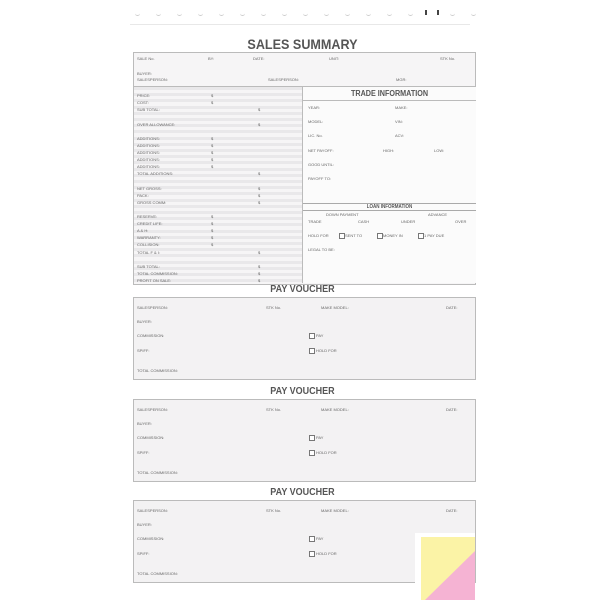  What do you see at coordinates (149, 188) in the screenshot?
I see `sales-row-label: NET GROSS:` at bounding box center [149, 188].